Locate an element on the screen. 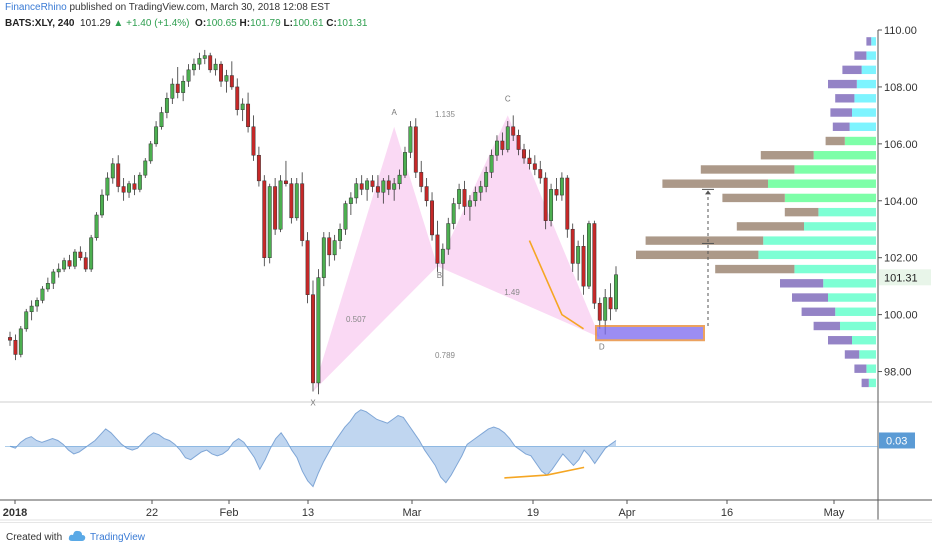  oscillator-value-badge is located at coordinates (897, 440).